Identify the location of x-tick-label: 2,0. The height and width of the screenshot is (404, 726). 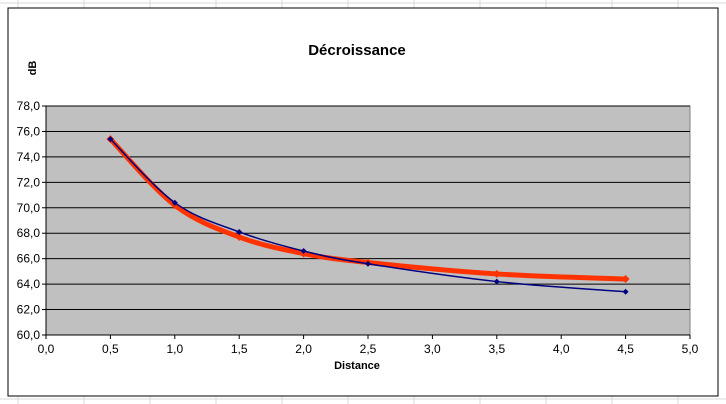
(303, 349).